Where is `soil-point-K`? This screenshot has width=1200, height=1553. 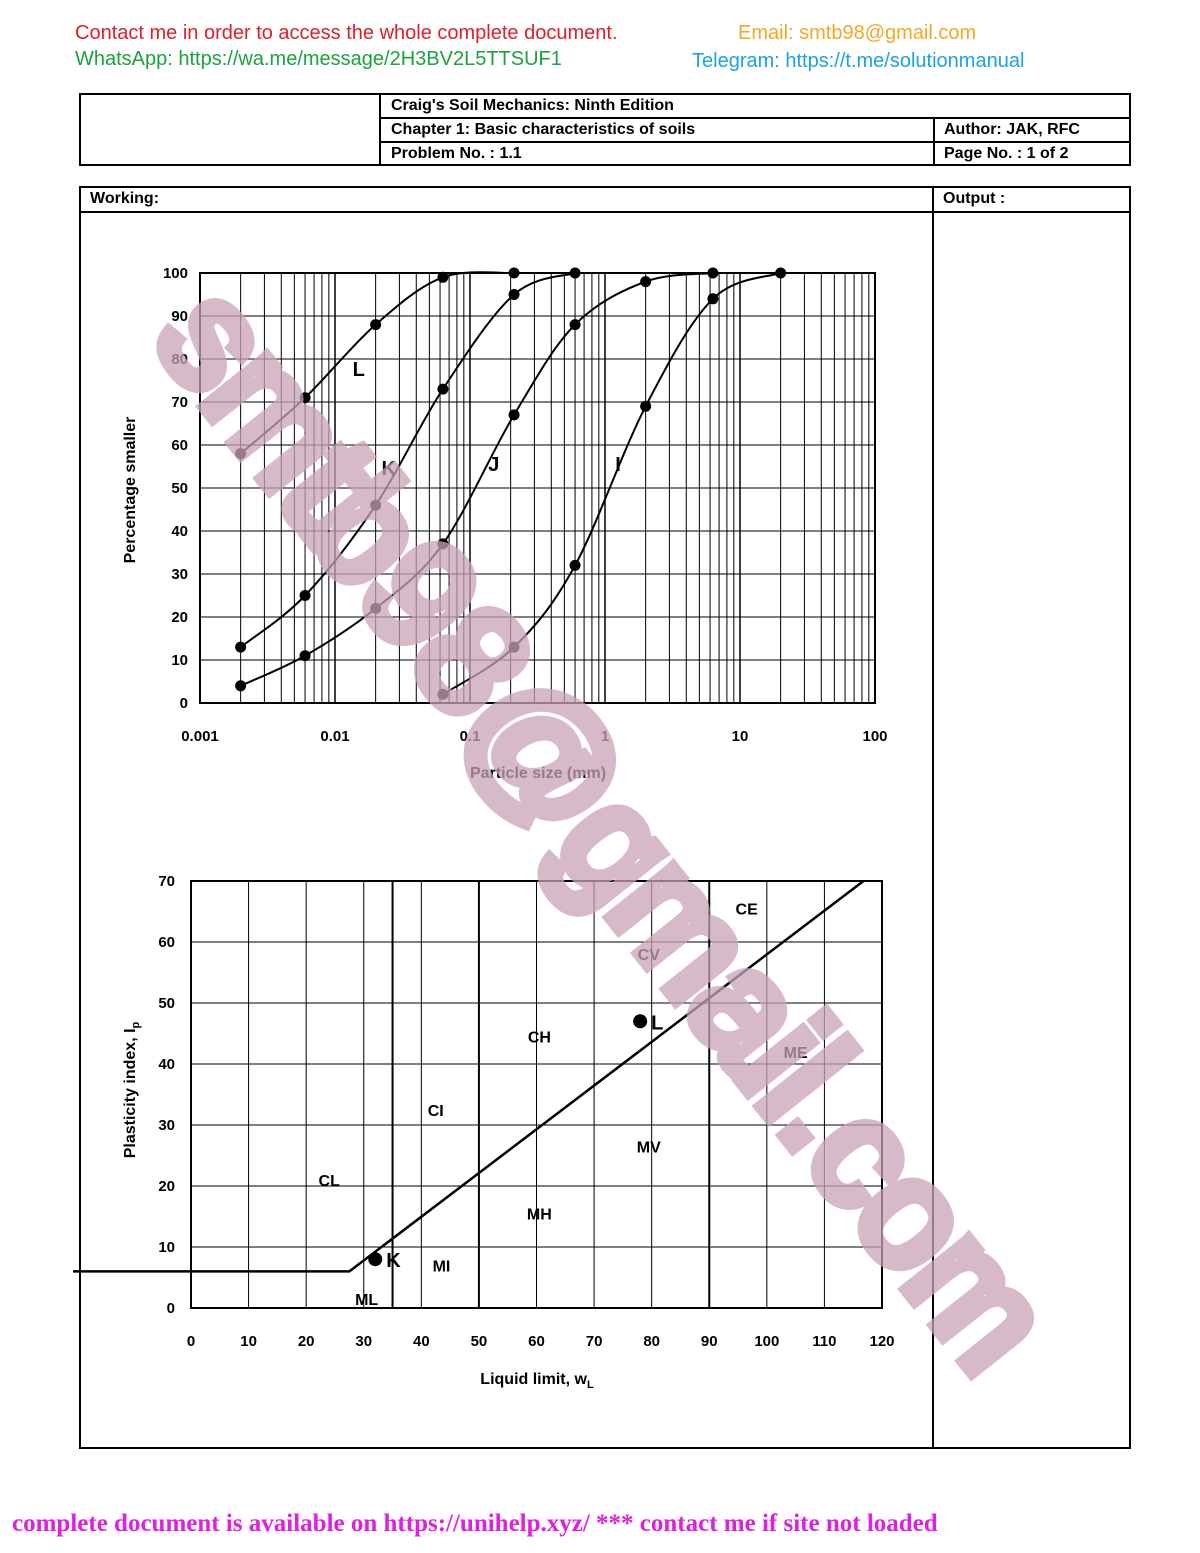 soil-point-K is located at coordinates (375, 1259).